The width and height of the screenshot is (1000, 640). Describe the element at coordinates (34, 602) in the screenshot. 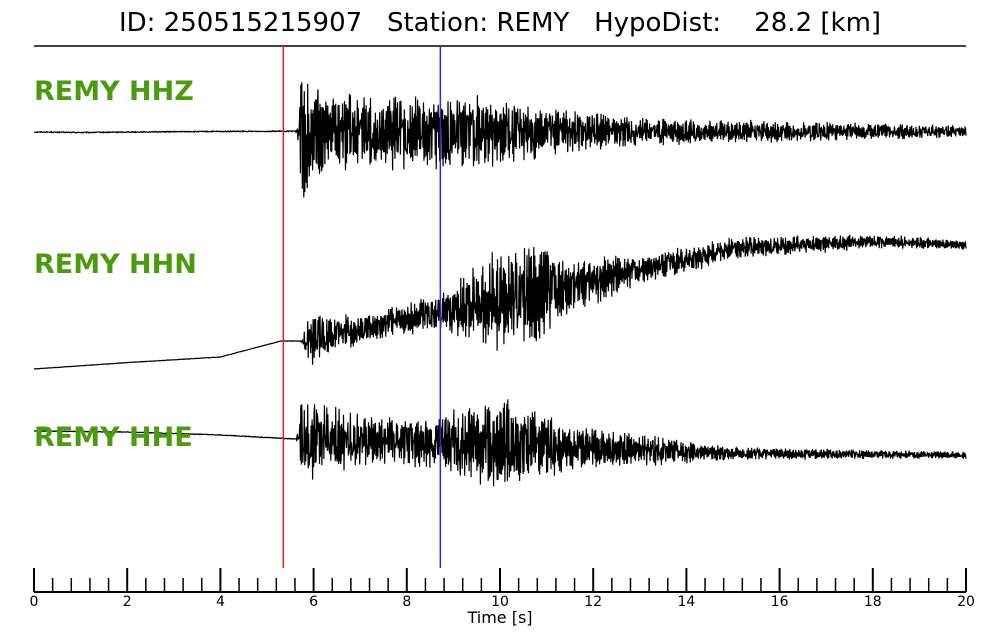

I see `tick-label: 0` at that location.